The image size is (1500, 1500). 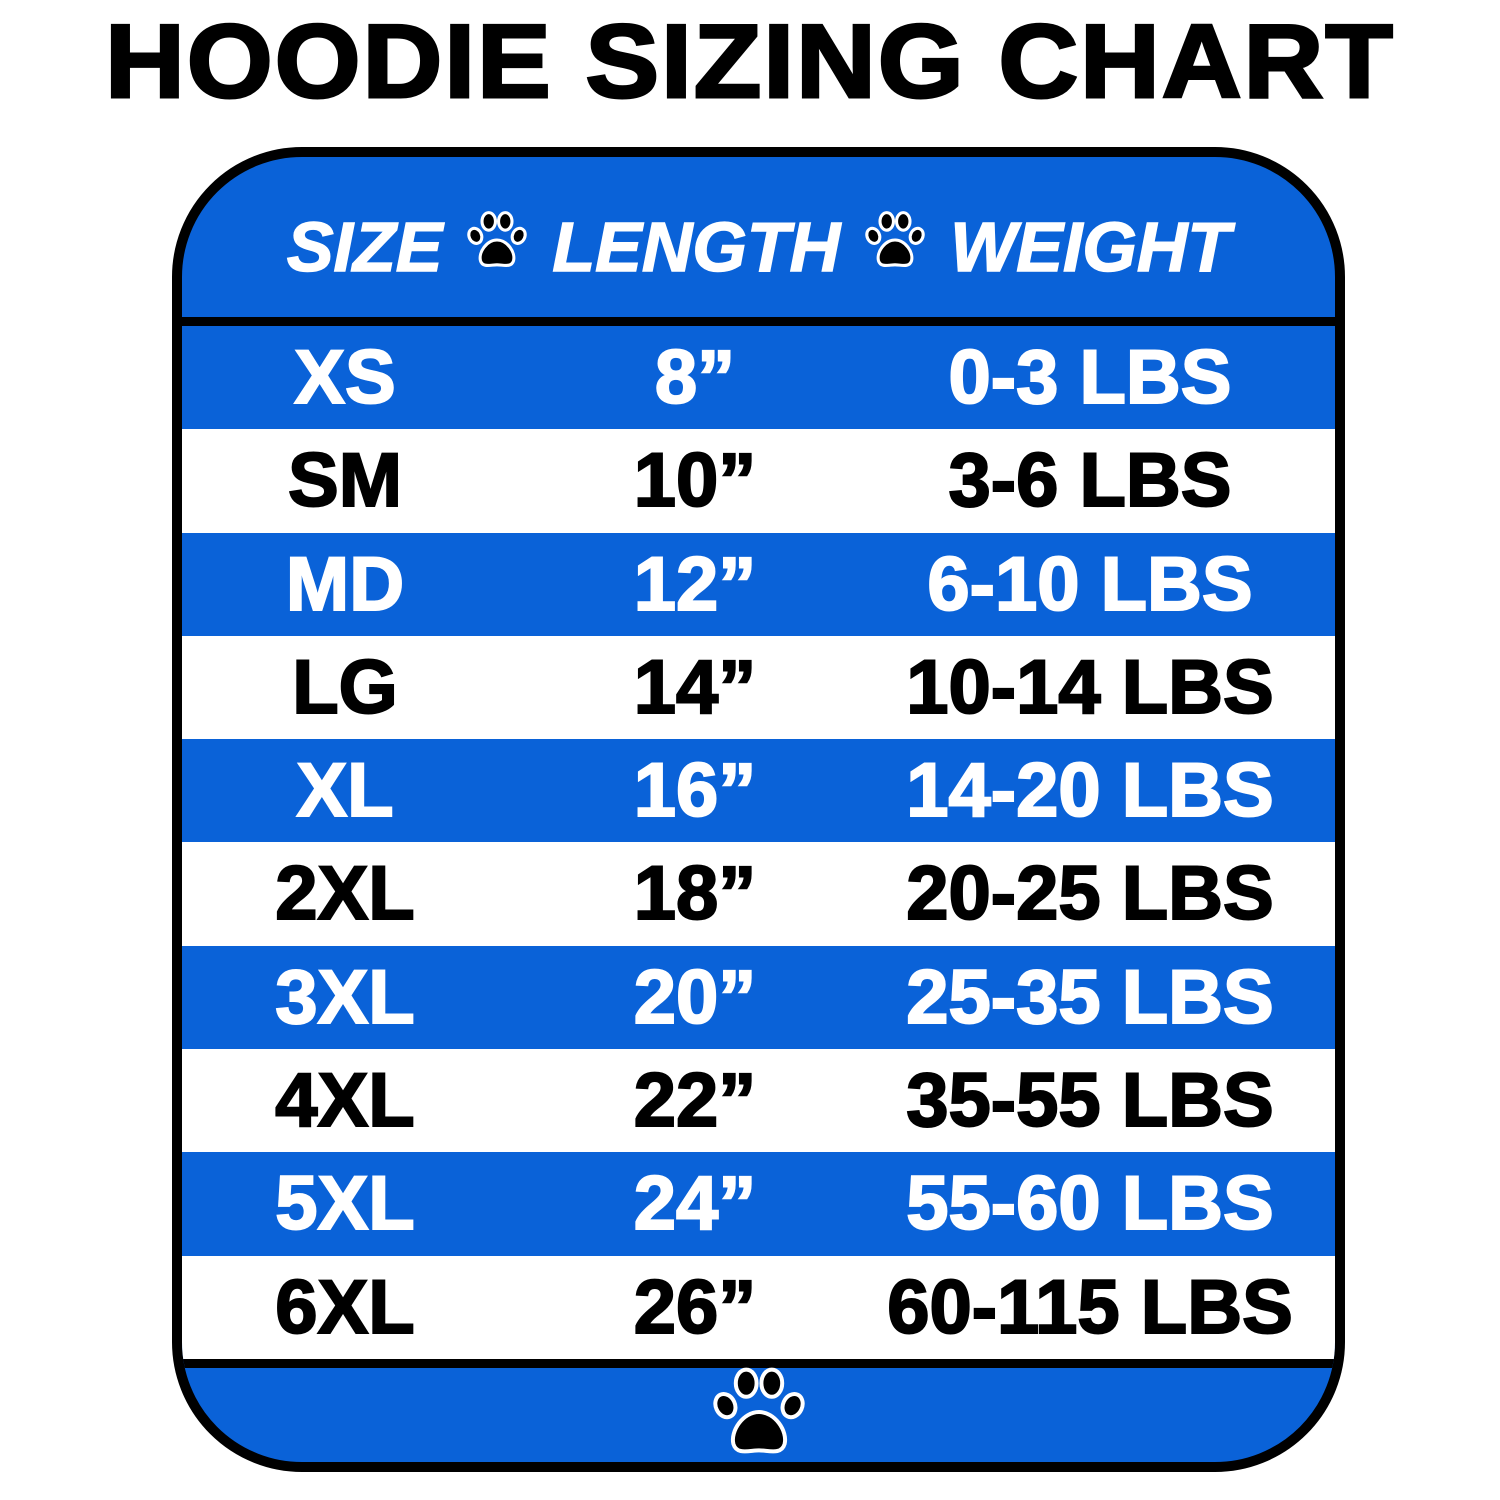 I want to click on table-row: 6XL 26” 60-115 LBS, so click(x=758, y=1307).